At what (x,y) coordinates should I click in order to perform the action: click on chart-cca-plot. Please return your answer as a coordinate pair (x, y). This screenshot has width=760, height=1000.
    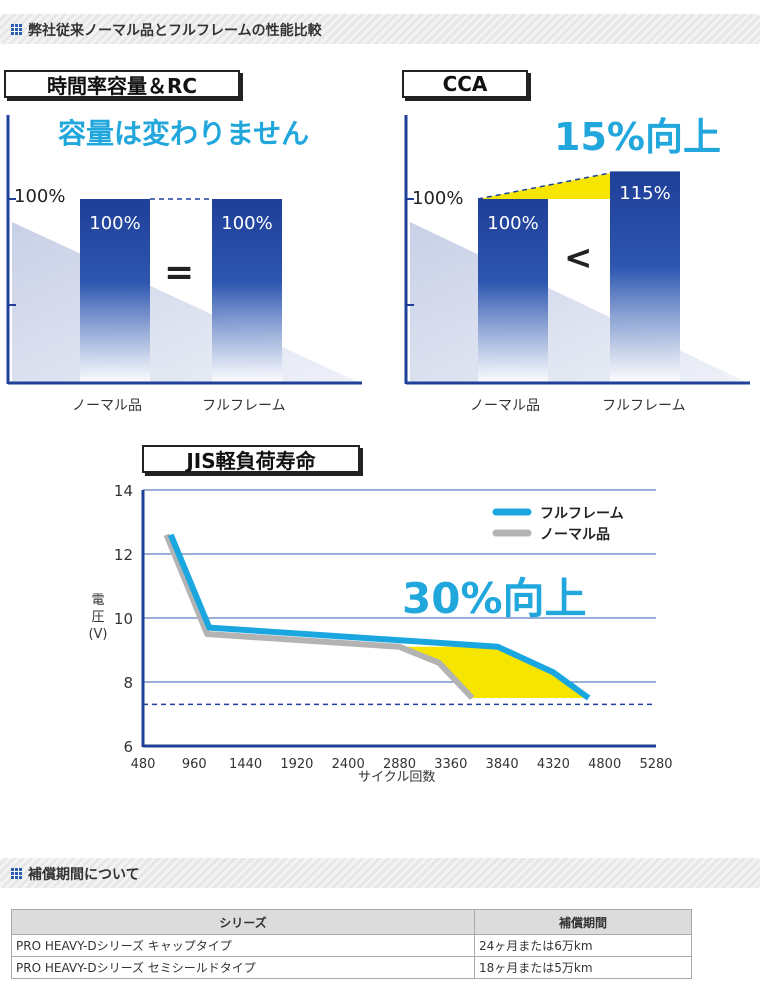
    Looking at the image, I should click on (577, 250).